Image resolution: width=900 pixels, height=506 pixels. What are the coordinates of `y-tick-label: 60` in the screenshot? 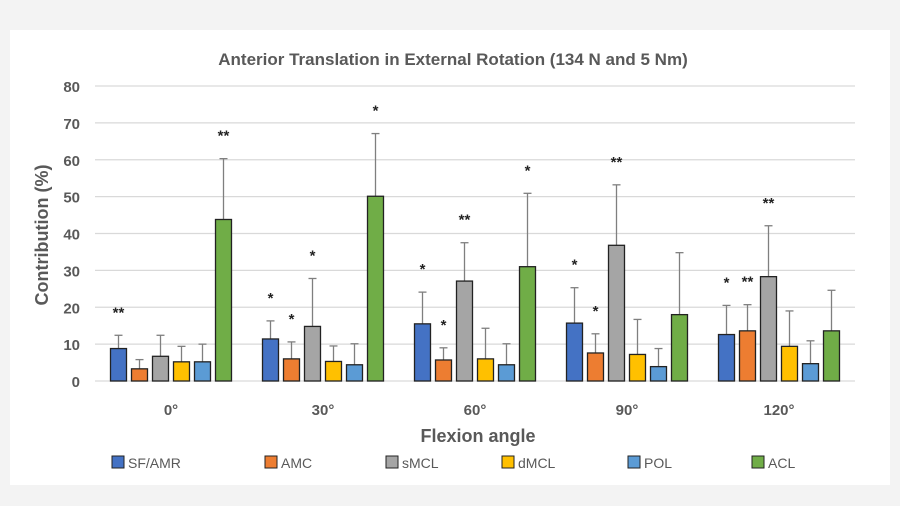 It's located at (71, 161).